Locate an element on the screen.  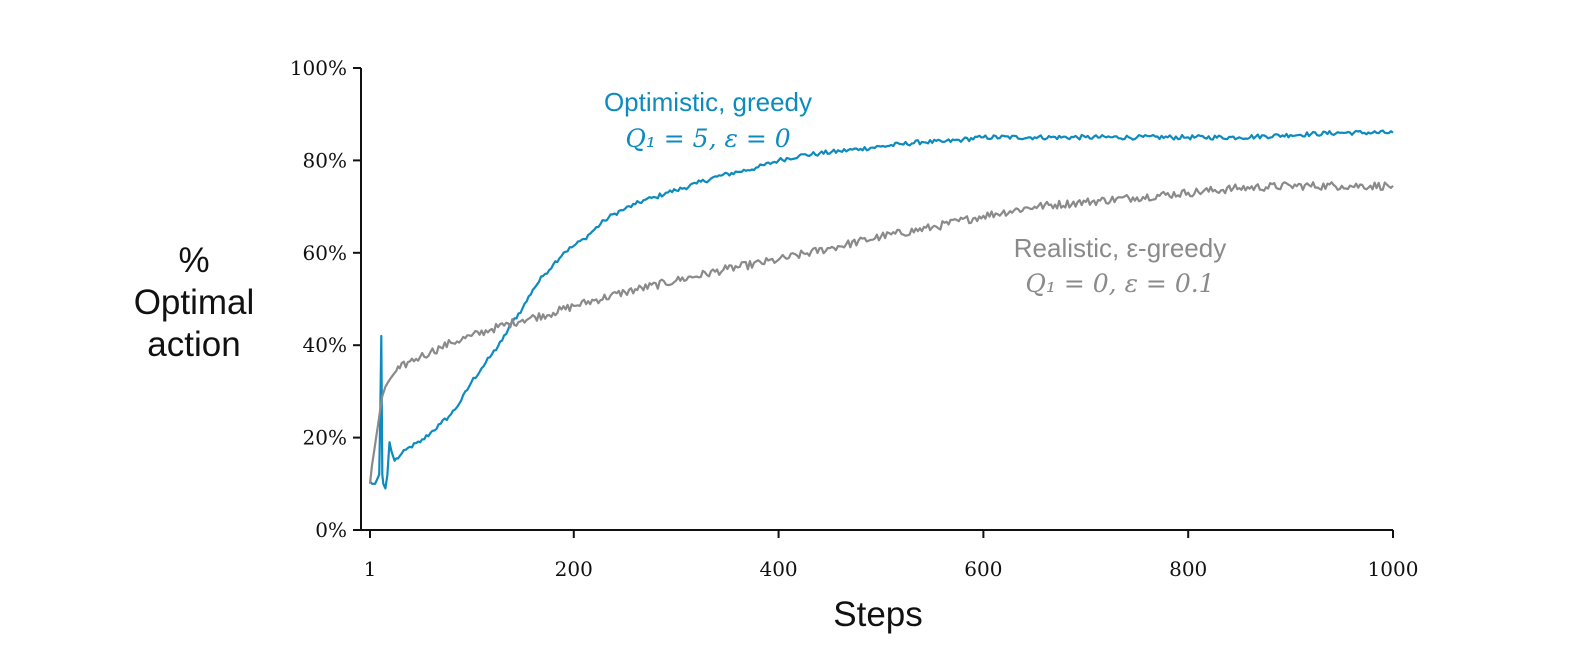
annotation-realistic-line-2: Q₁ = 0, ε = 0.1 is located at coordinates (1119, 283).